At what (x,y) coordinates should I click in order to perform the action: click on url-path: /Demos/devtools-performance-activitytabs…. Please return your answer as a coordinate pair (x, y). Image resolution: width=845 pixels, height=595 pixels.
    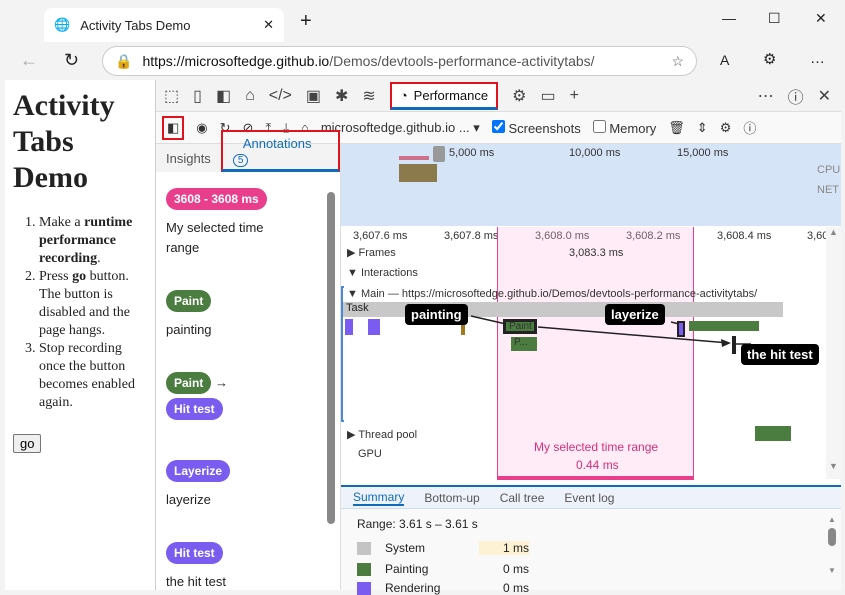
    Looking at the image, I should click on (462, 61).